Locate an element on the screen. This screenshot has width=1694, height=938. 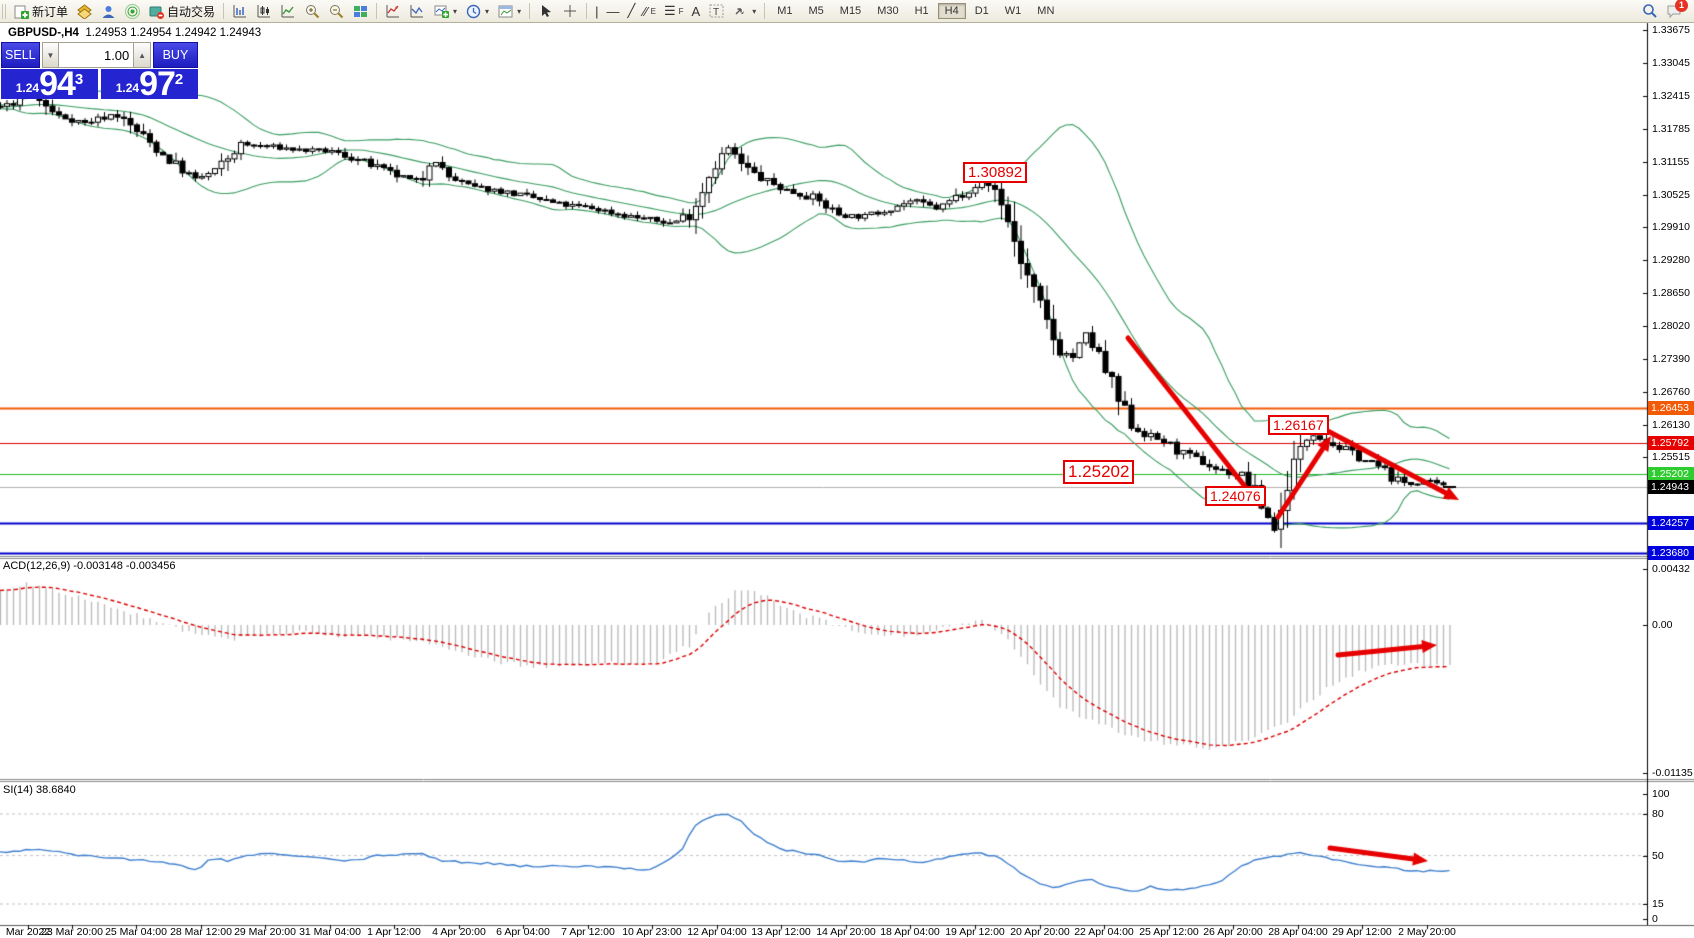
indicator-list-button is located at coordinates (417, 11).